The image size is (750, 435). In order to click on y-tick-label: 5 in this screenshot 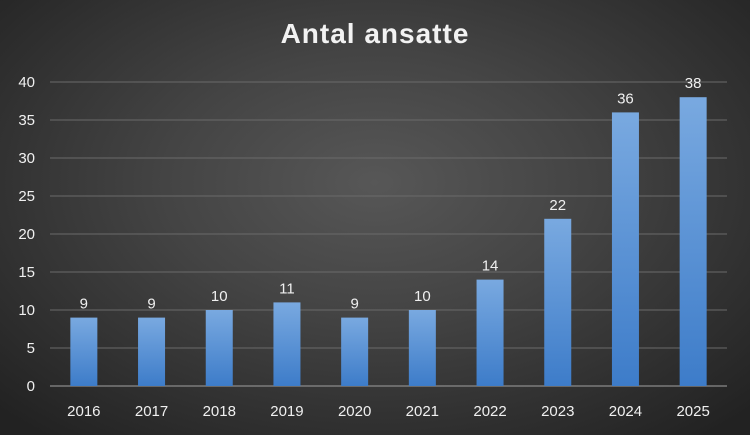, I will do `click(31, 348)`.